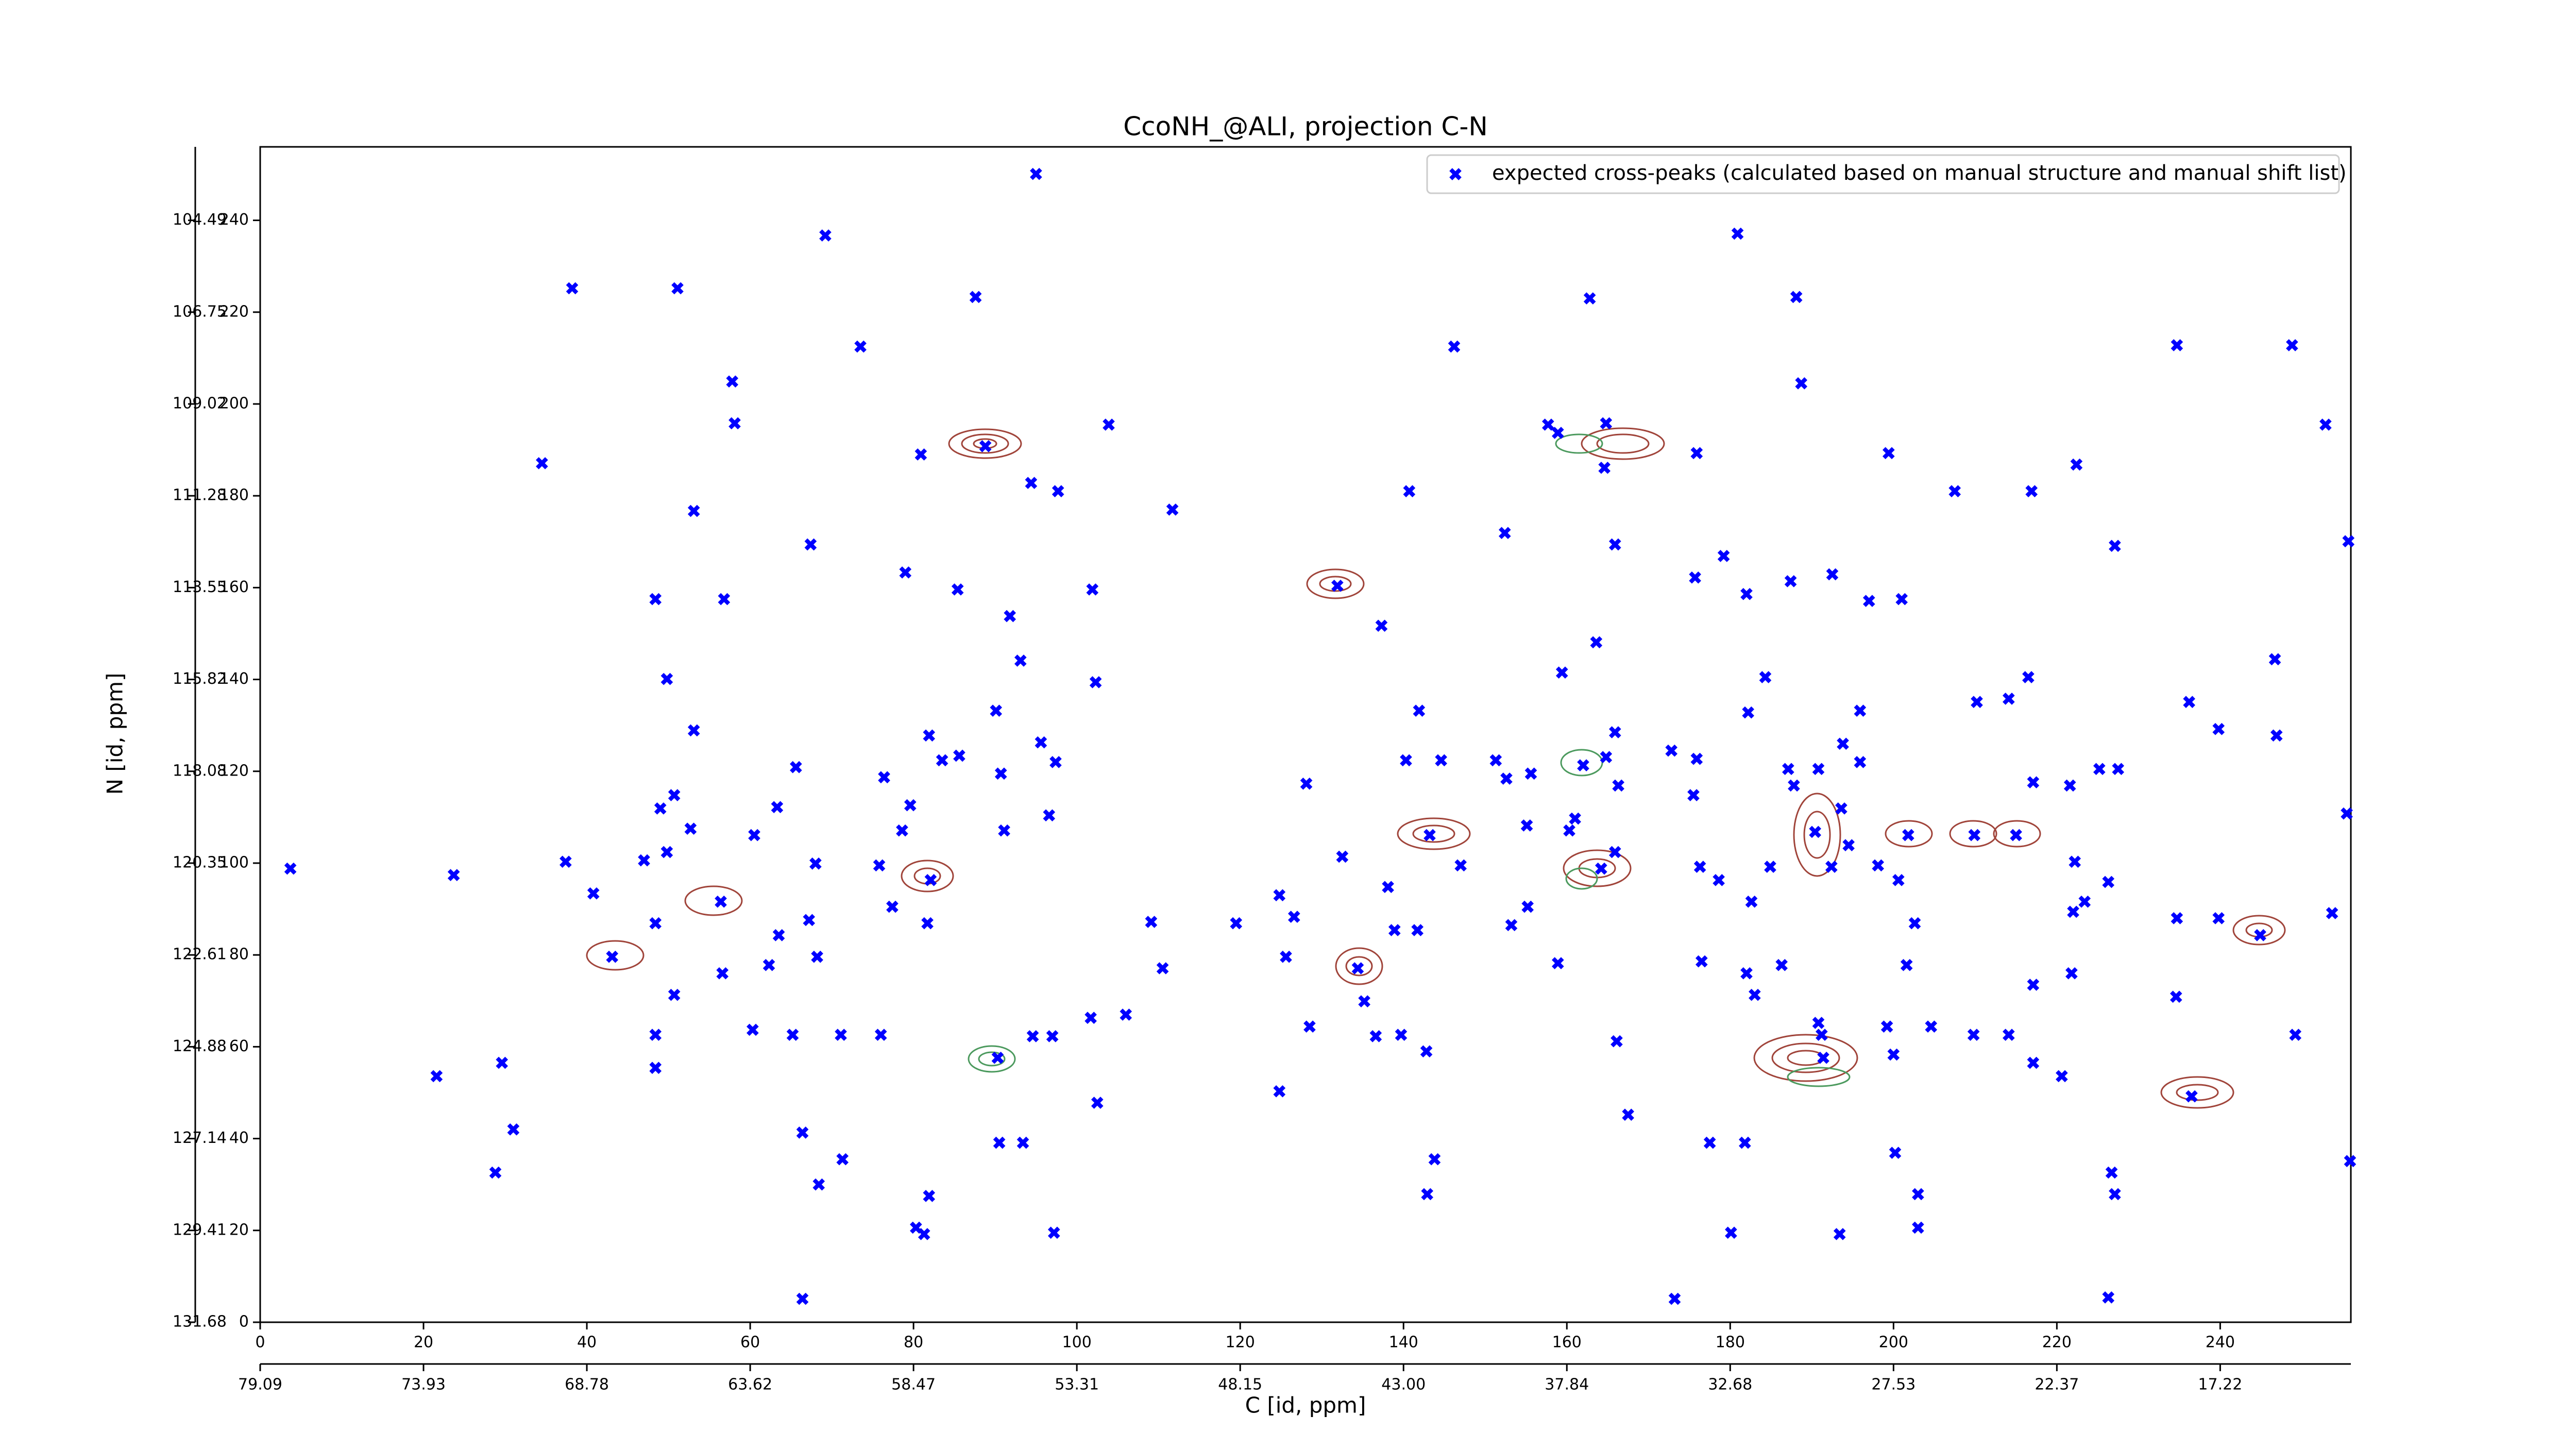 This screenshot has height=1449, width=2576. I want to click on y-tick-label: 220, so click(234, 311).